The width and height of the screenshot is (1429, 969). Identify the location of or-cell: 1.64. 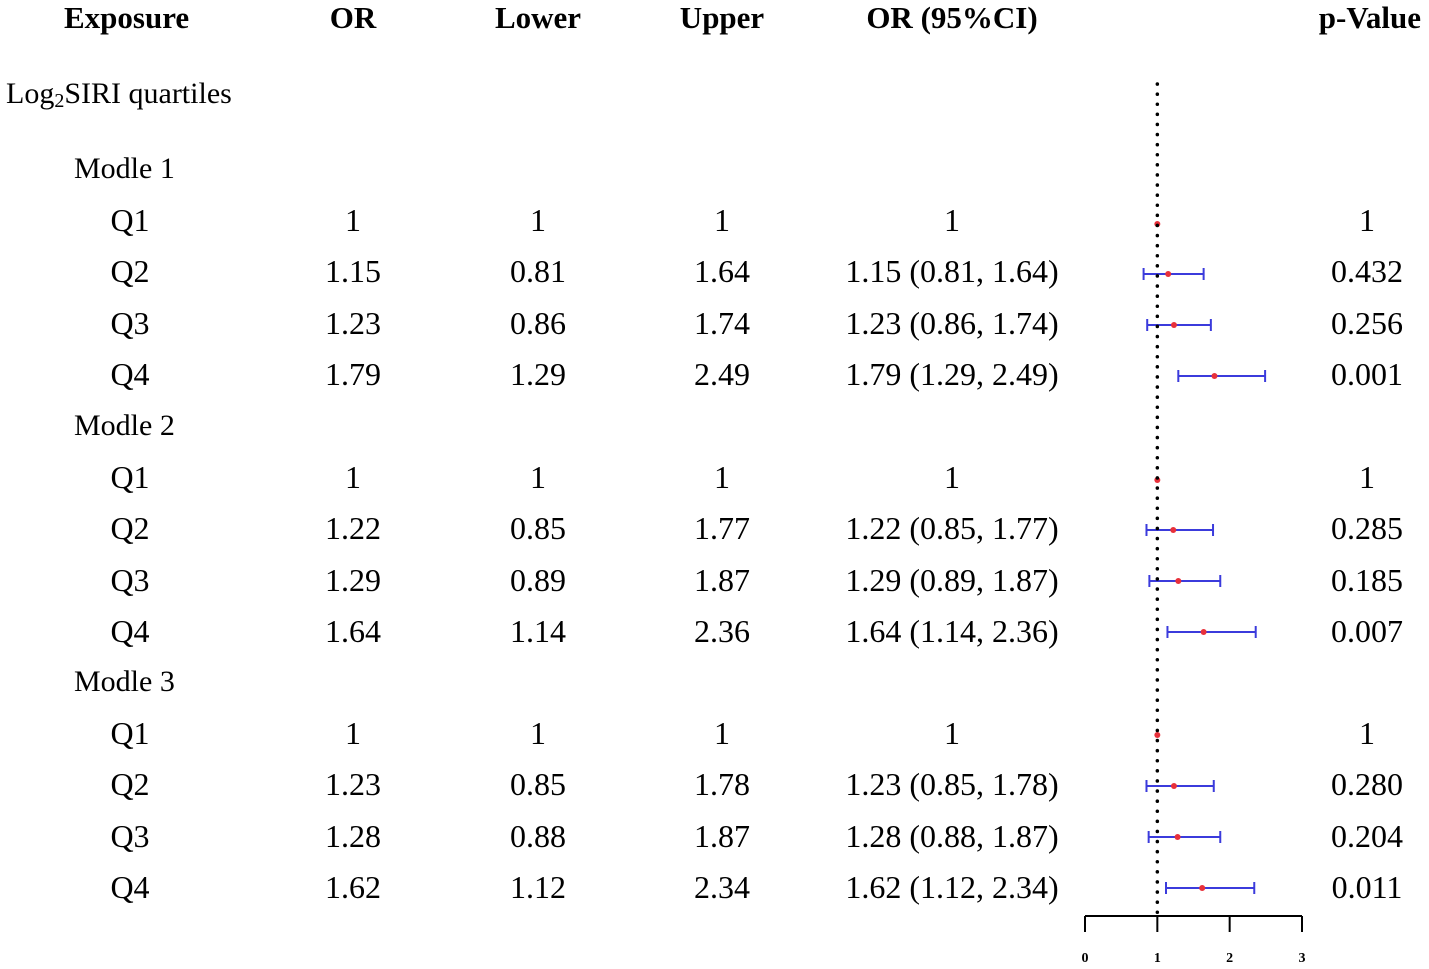
(353, 631).